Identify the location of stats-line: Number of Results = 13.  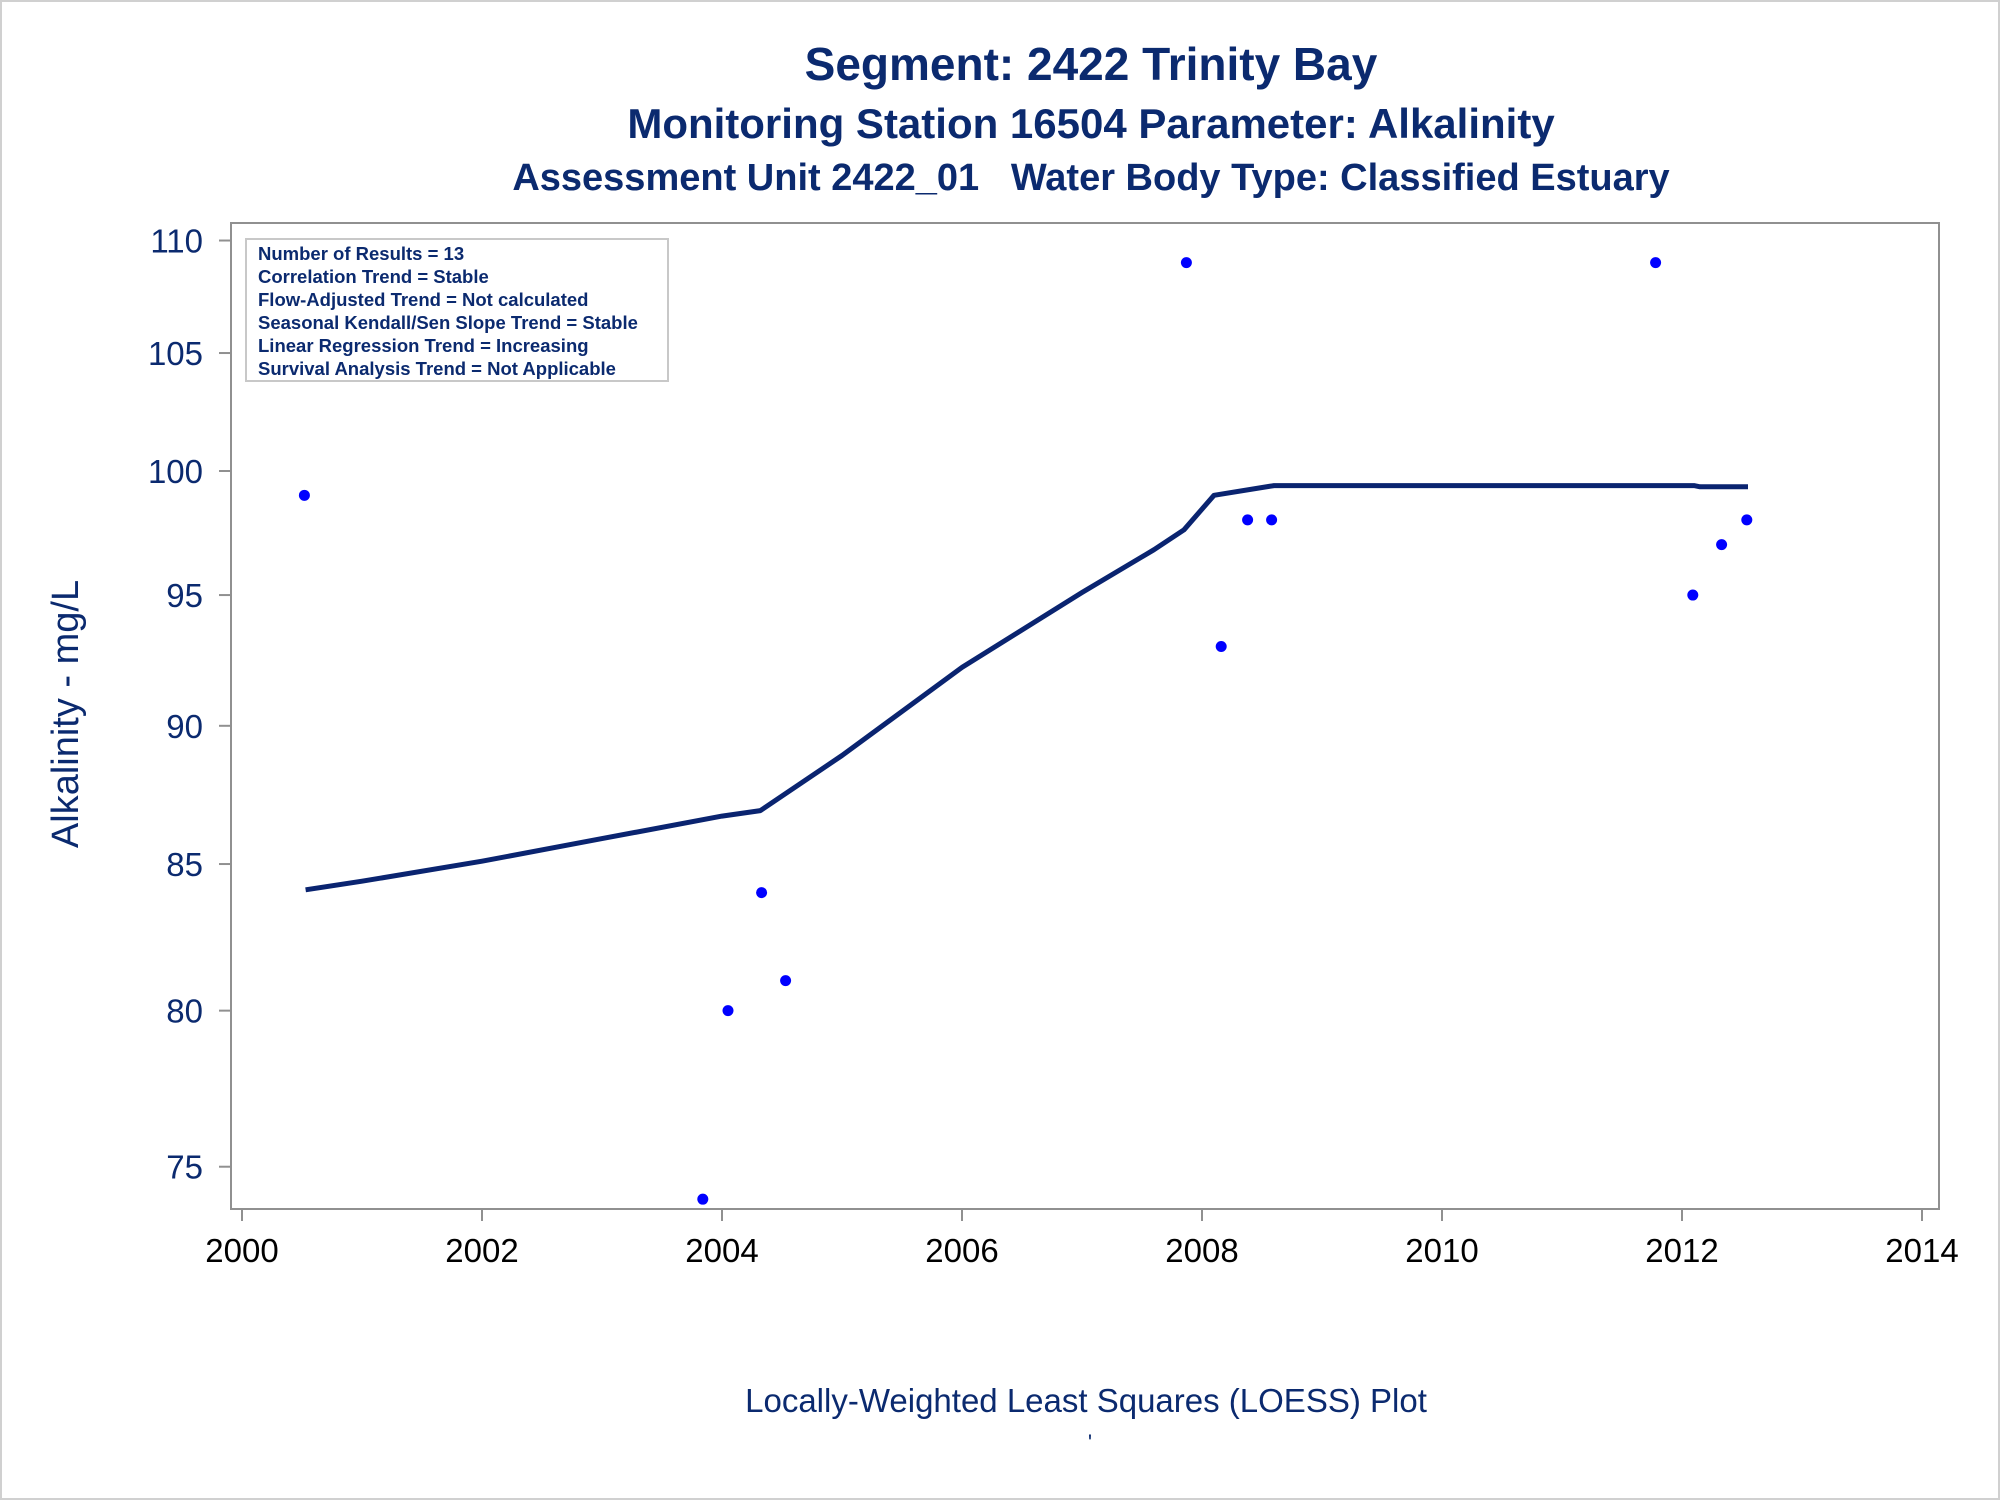
(361, 253).